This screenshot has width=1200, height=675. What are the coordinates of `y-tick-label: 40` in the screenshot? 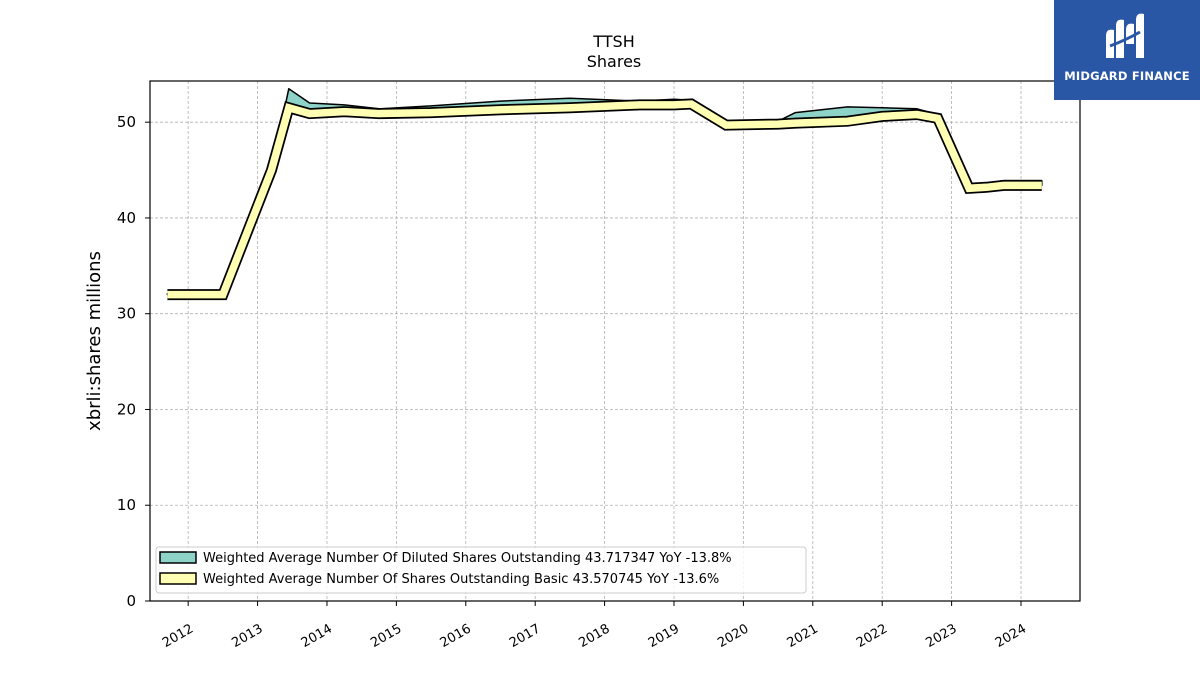 It's located at (126, 218).